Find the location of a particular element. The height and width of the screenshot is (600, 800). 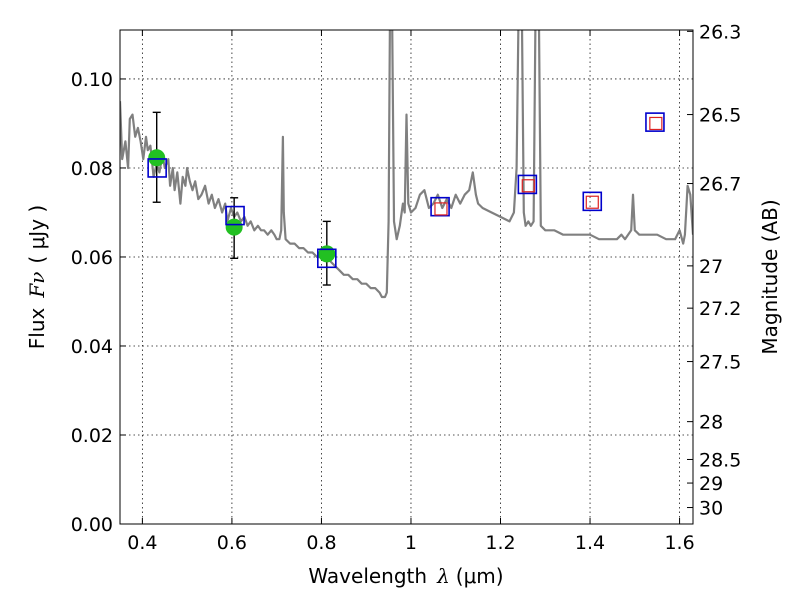

x-tick-label: 1.6 is located at coordinates (679, 543).